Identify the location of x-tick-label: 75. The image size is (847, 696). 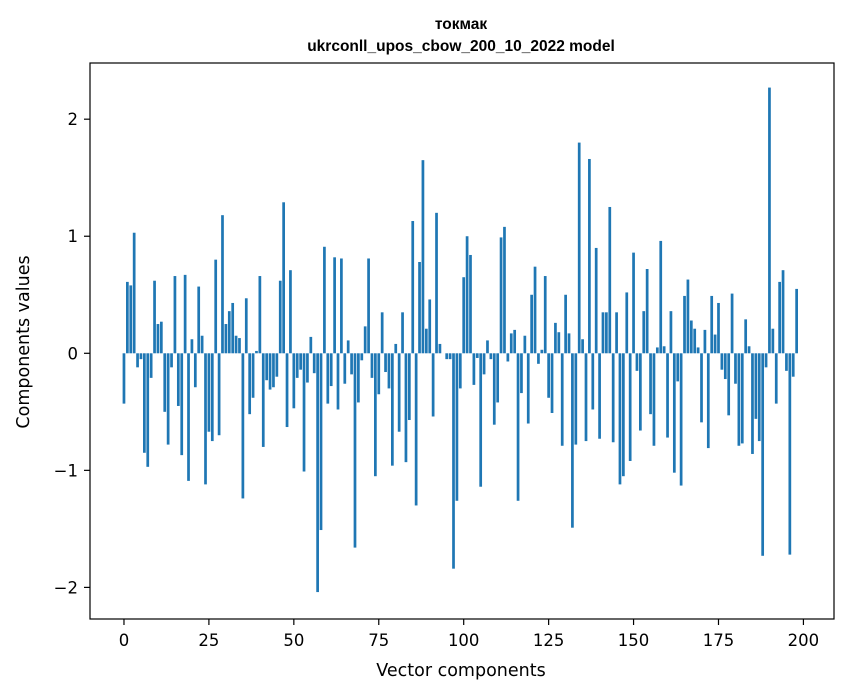
(378, 640).